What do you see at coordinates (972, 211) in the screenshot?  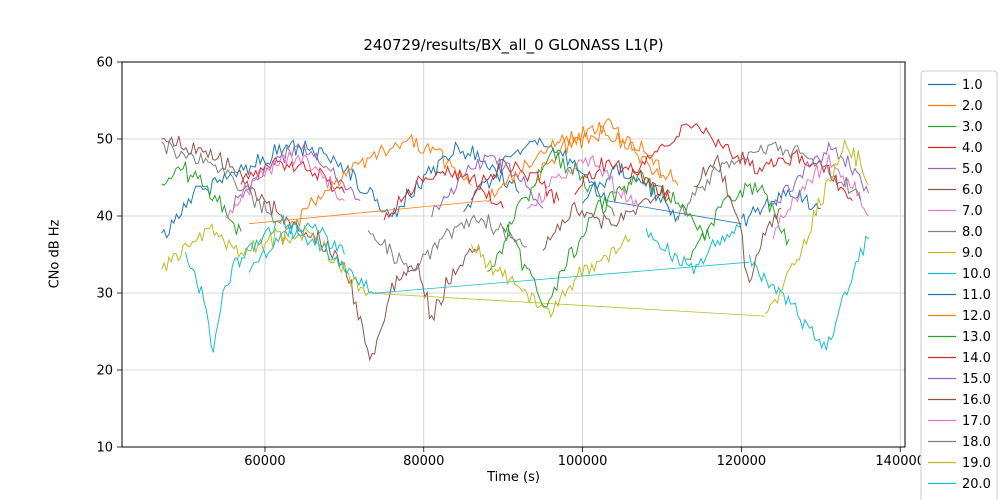 I see `legend-label: 7.0` at bounding box center [972, 211].